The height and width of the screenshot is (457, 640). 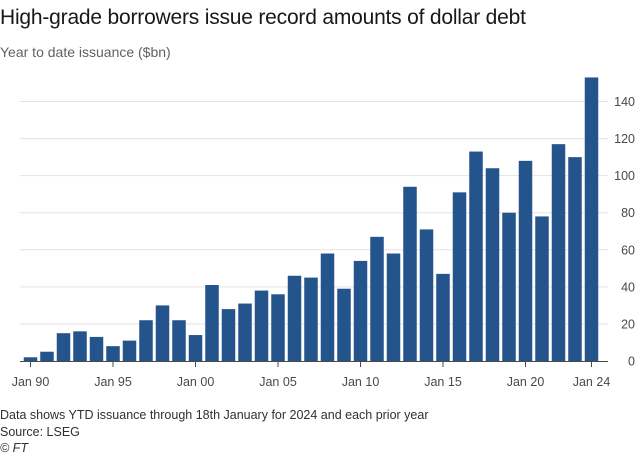 What do you see at coordinates (624, 231) in the screenshot?
I see `y-axis-ticks: 0 20 40 60 80 100 120 140` at bounding box center [624, 231].